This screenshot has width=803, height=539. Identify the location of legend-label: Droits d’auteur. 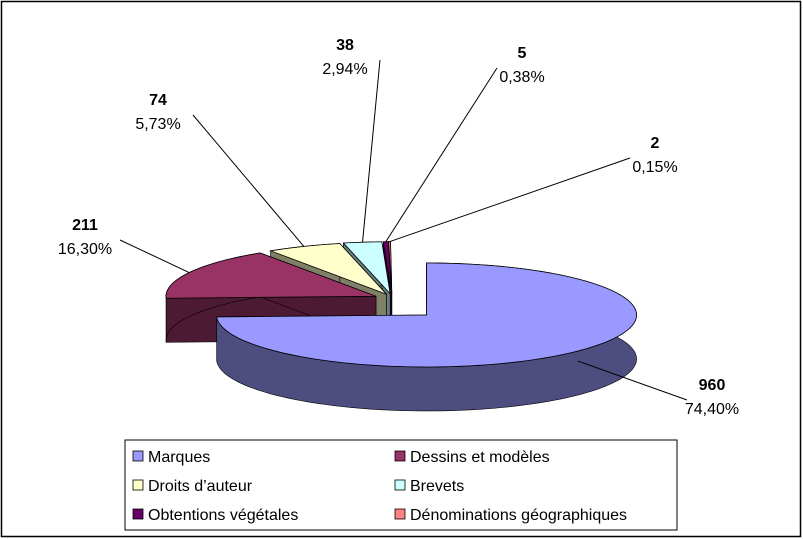
(200, 486).